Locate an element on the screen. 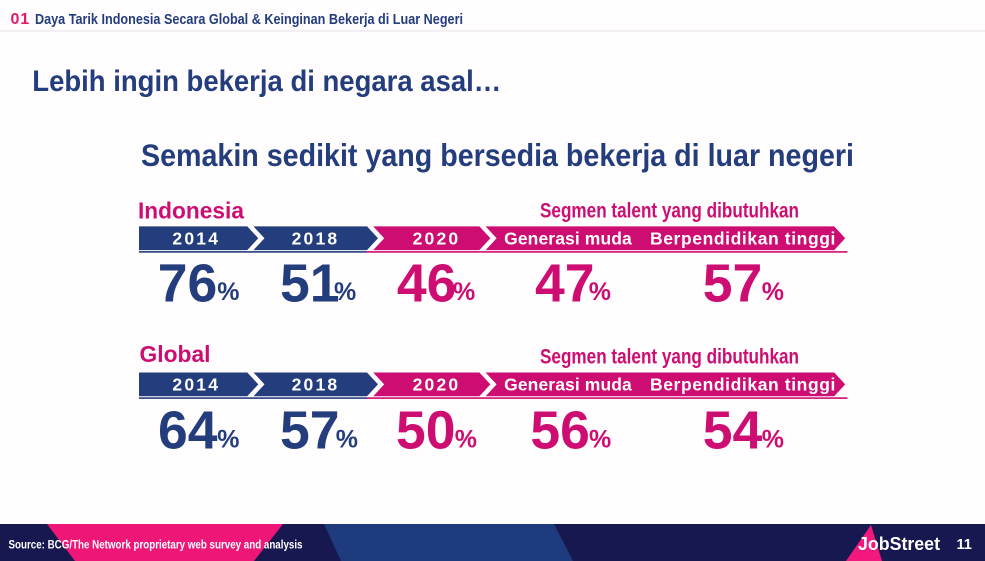 Image resolution: width=985 pixels, height=561 pixels. svg-text: 46 is located at coordinates (427, 283).